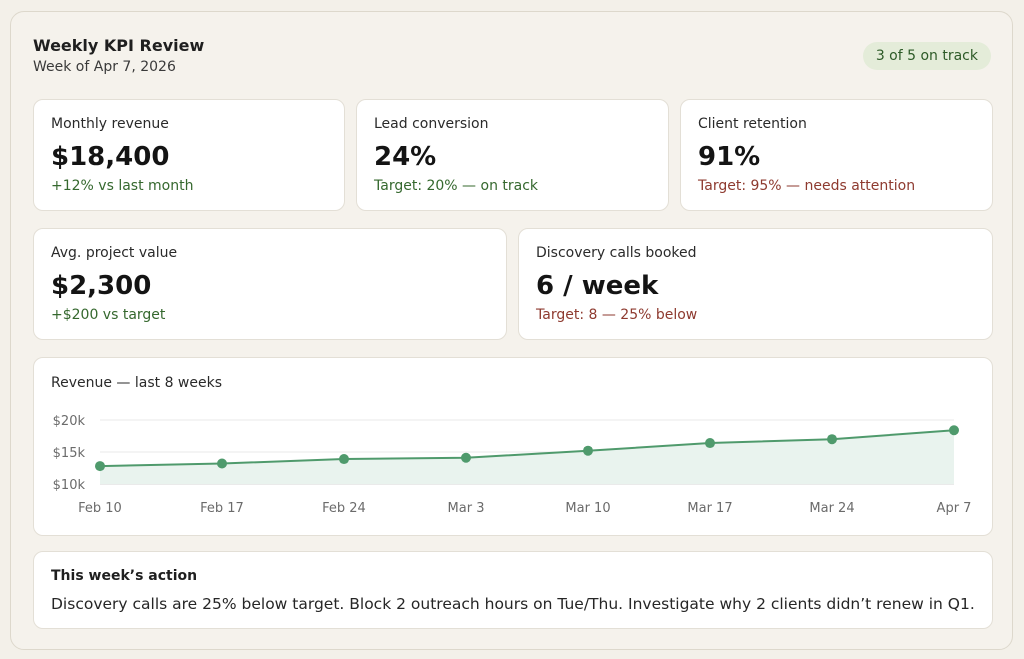  What do you see at coordinates (405, 157) in the screenshot?
I see `kpi-value: 24%` at bounding box center [405, 157].